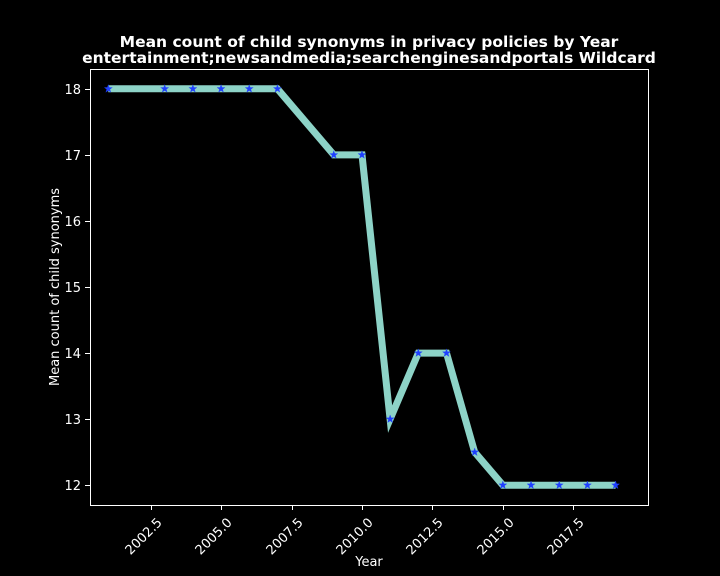 The width and height of the screenshot is (720, 576). I want to click on y-tick-label: 17, so click(72, 156).